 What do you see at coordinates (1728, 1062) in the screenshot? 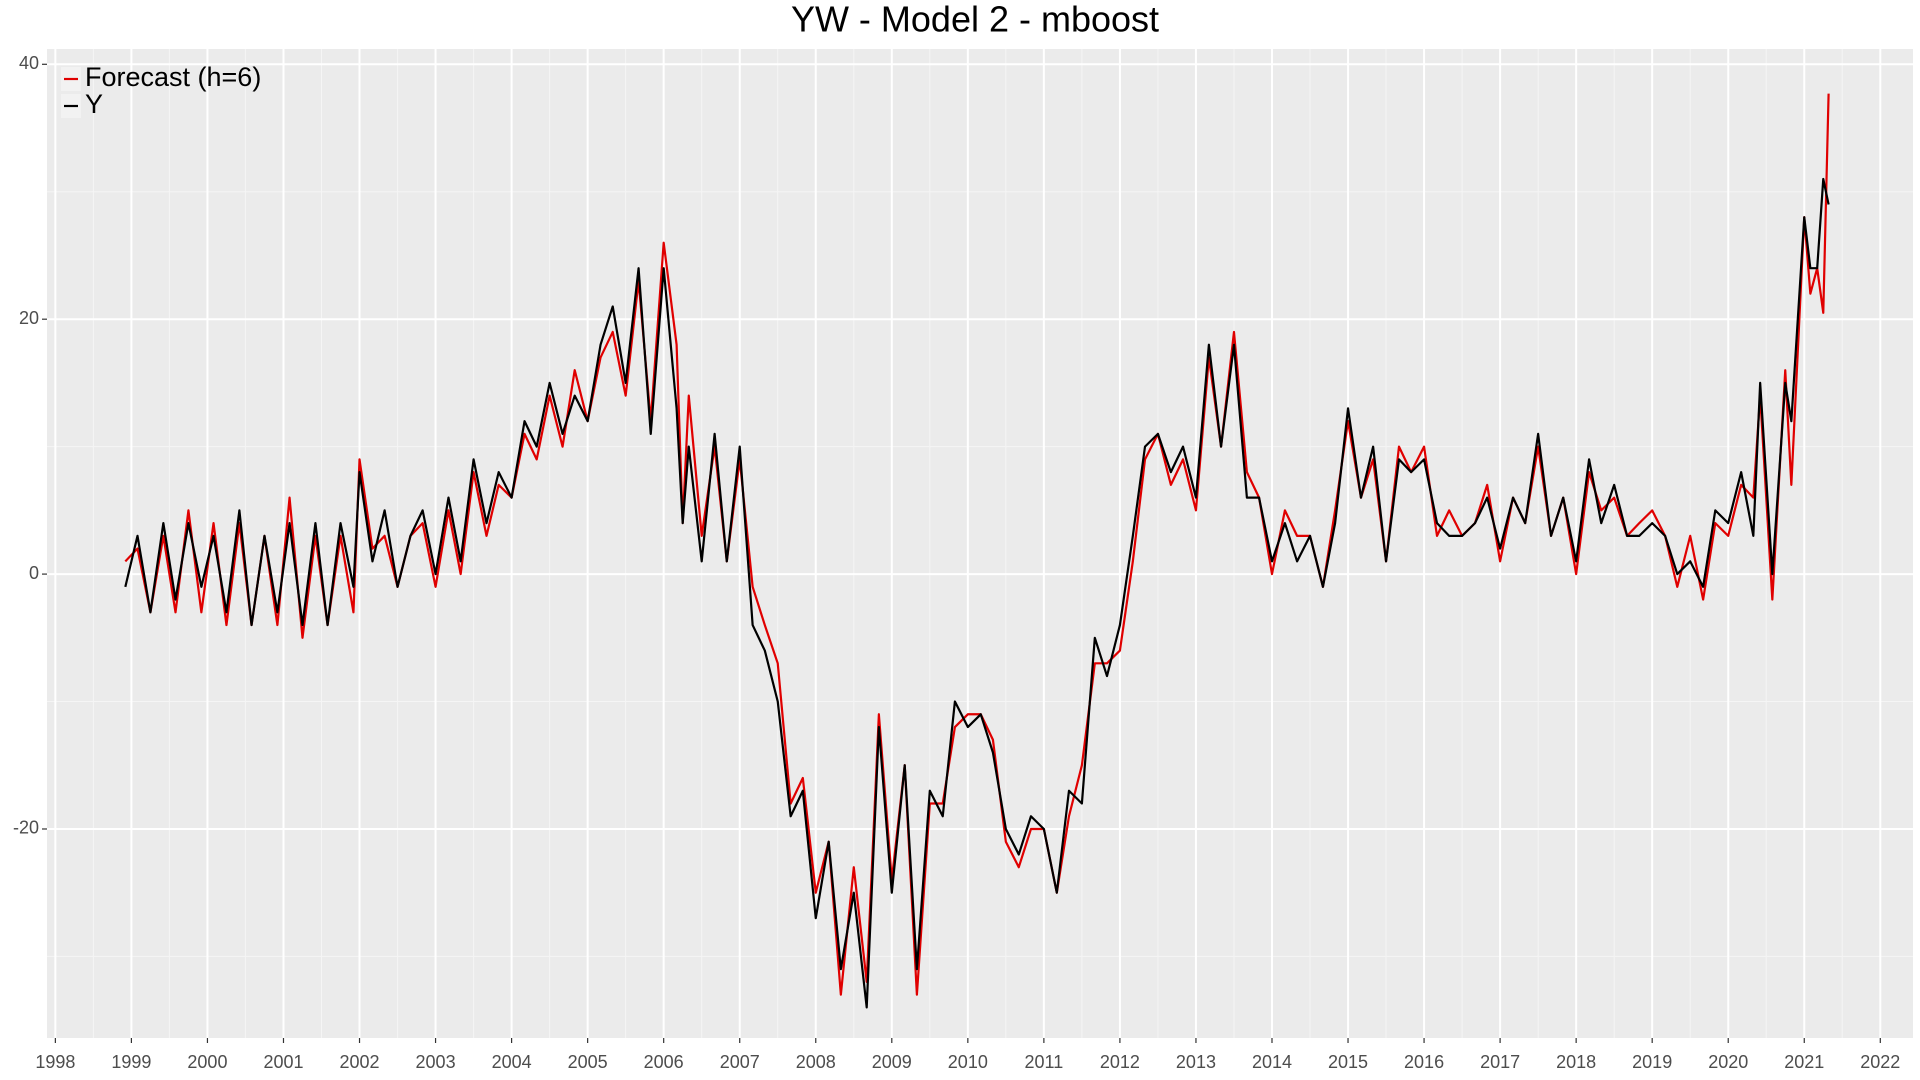
I see `x-tick-label: 2020` at bounding box center [1728, 1062].